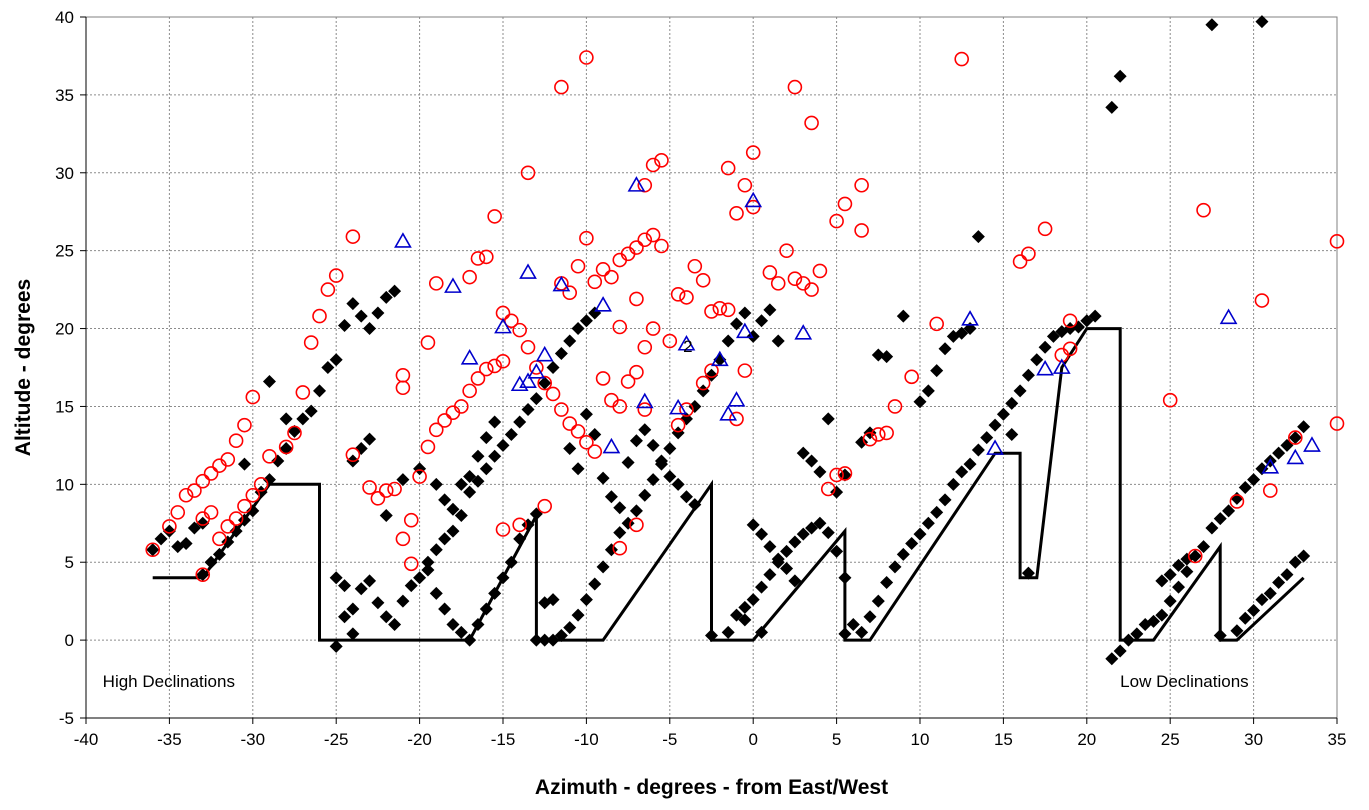  Describe the element at coordinates (336, 739) in the screenshot. I see `x-tick-label: -25` at that location.